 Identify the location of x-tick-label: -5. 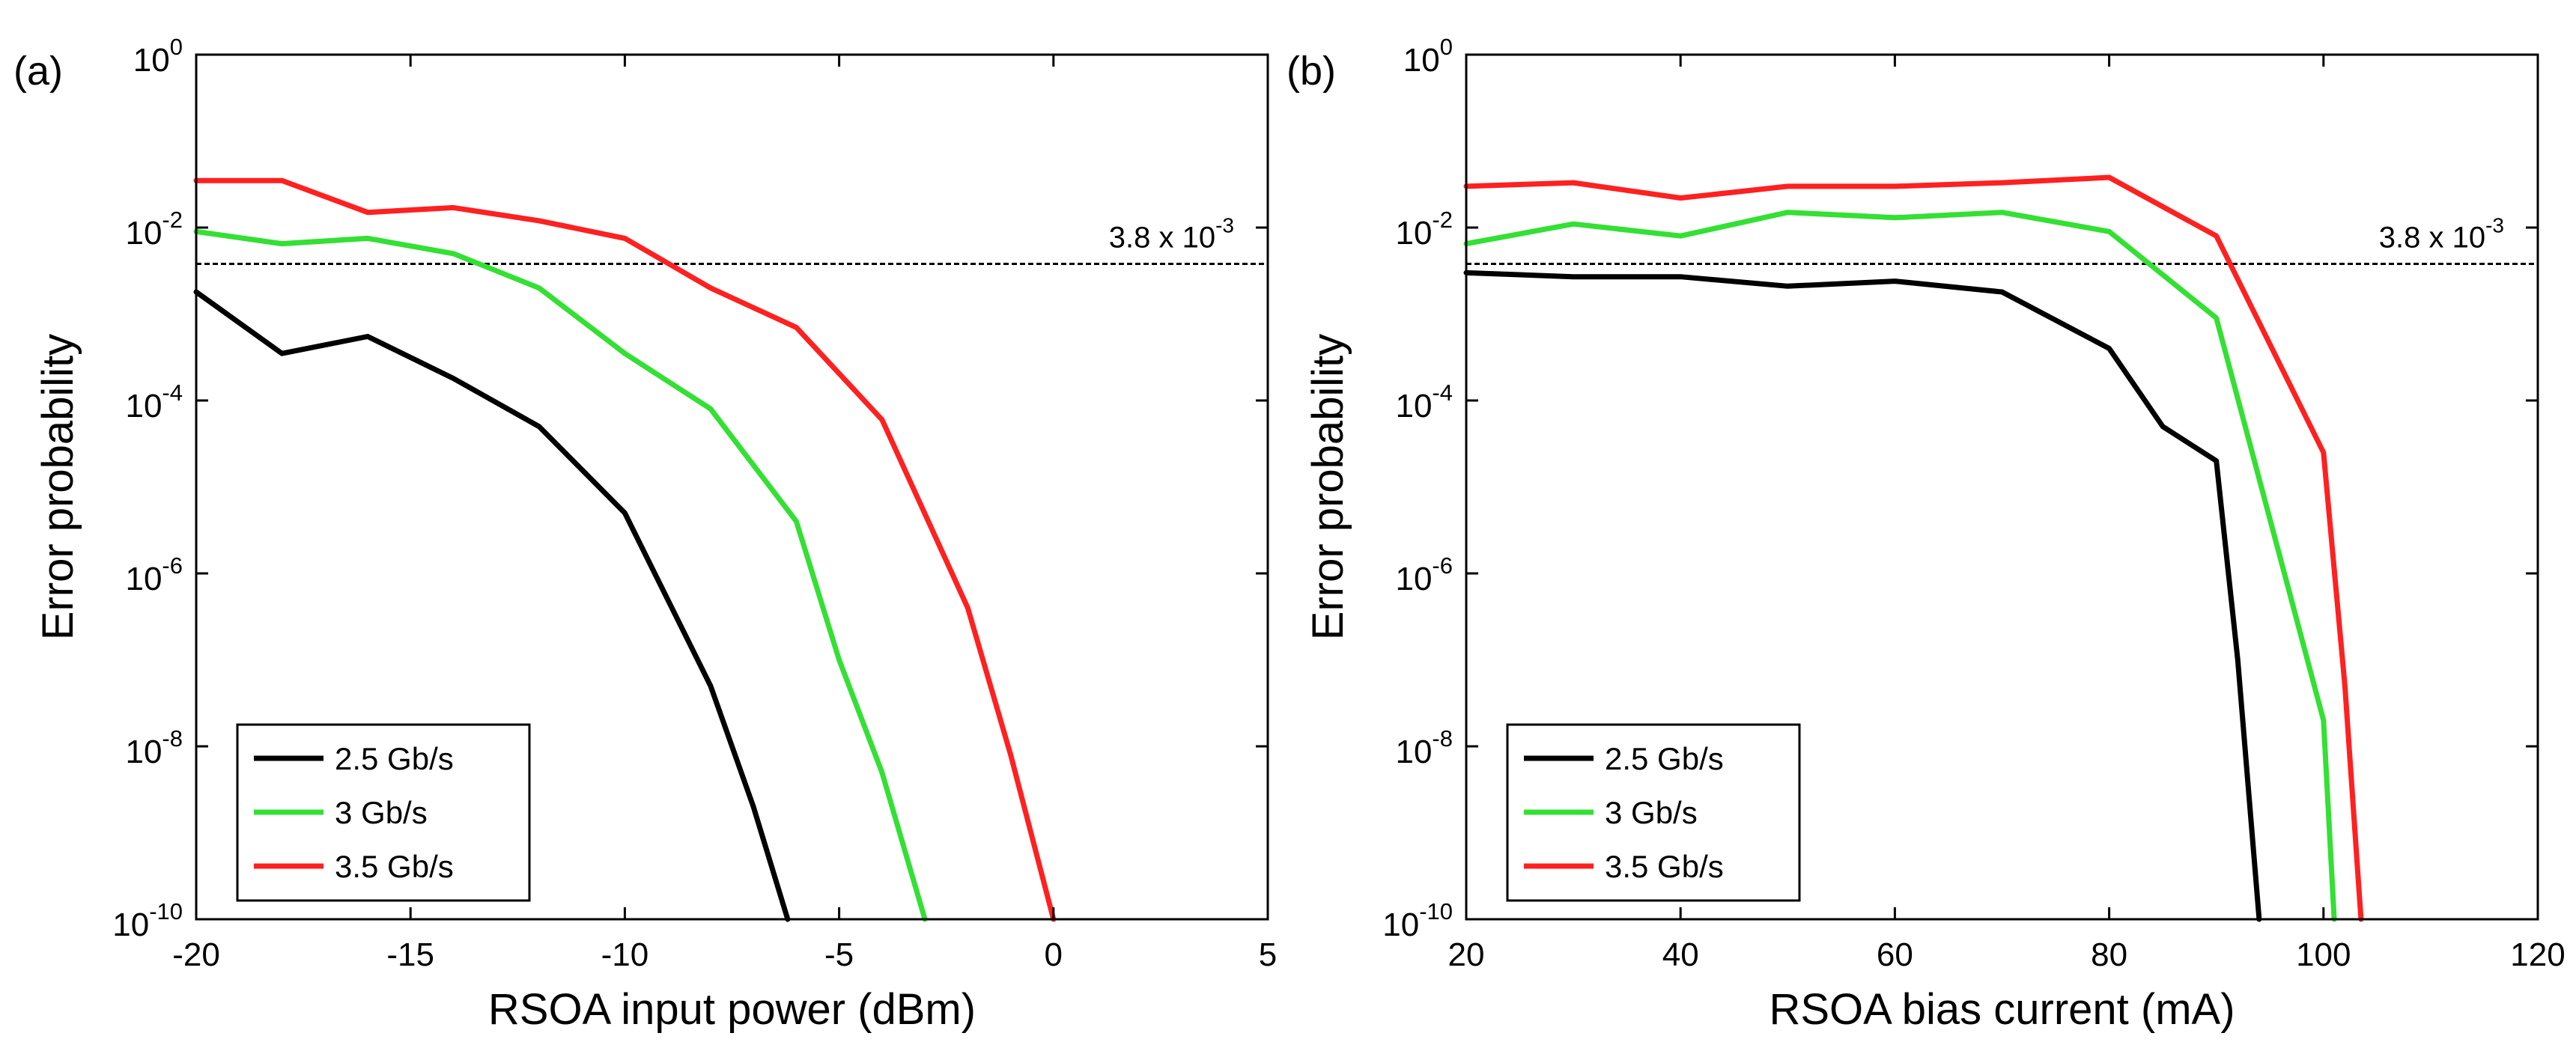
(839, 954).